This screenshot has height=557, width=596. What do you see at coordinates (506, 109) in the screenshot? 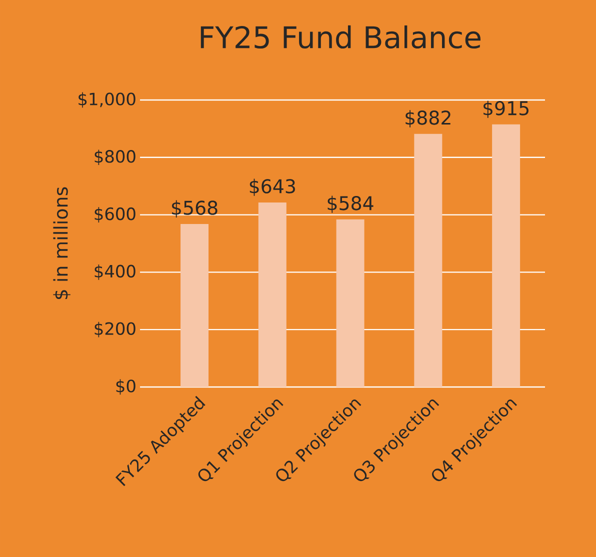
I see `data-label: $915` at bounding box center [506, 109].